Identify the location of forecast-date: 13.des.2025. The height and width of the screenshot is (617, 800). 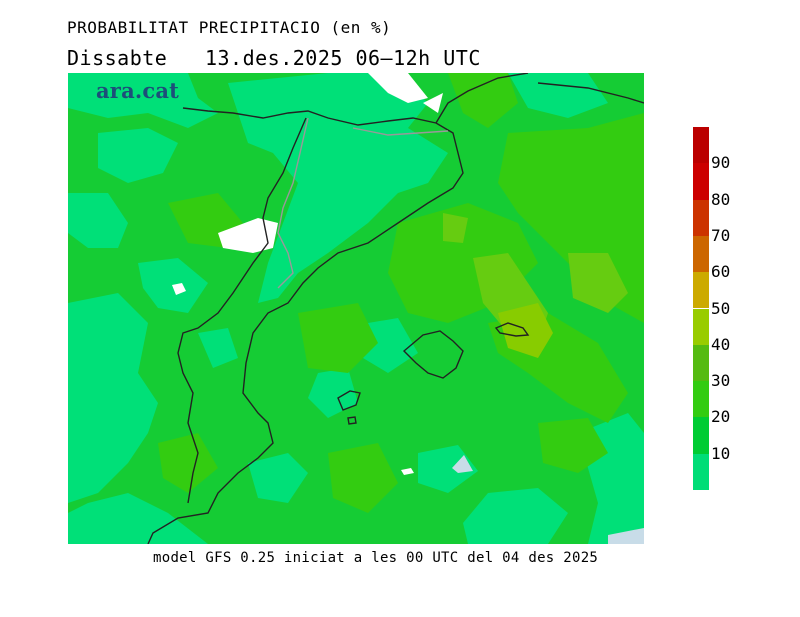
(273, 58).